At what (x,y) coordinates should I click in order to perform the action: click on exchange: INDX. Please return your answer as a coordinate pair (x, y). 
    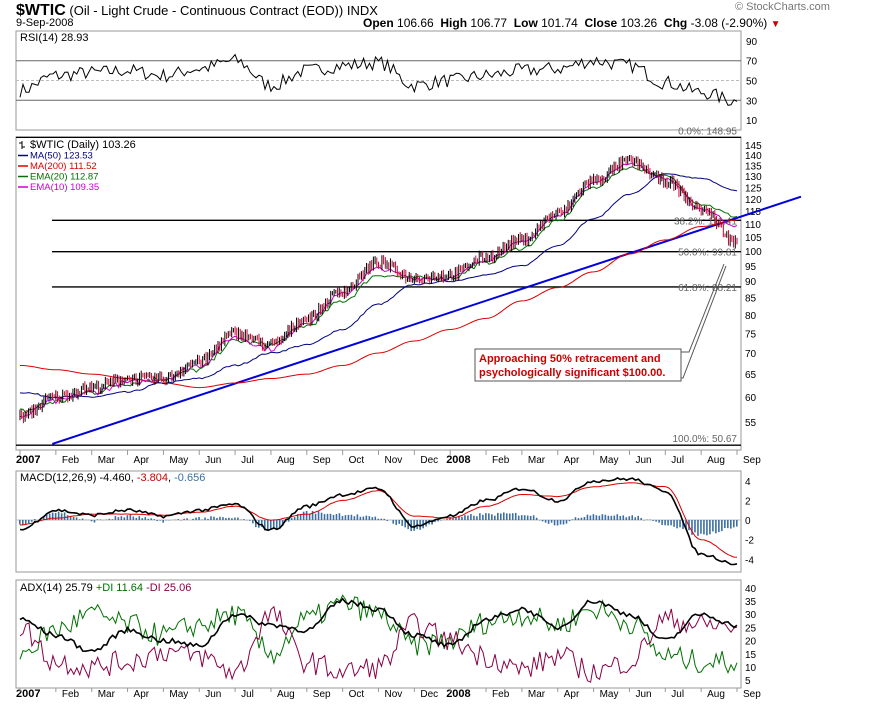
    Looking at the image, I should click on (362, 10).